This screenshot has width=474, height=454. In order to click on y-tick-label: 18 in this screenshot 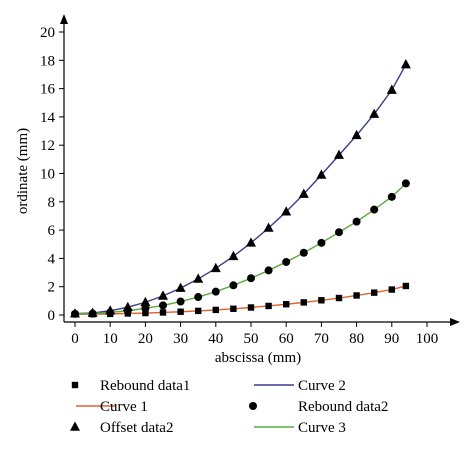, I will do `click(47, 61)`.